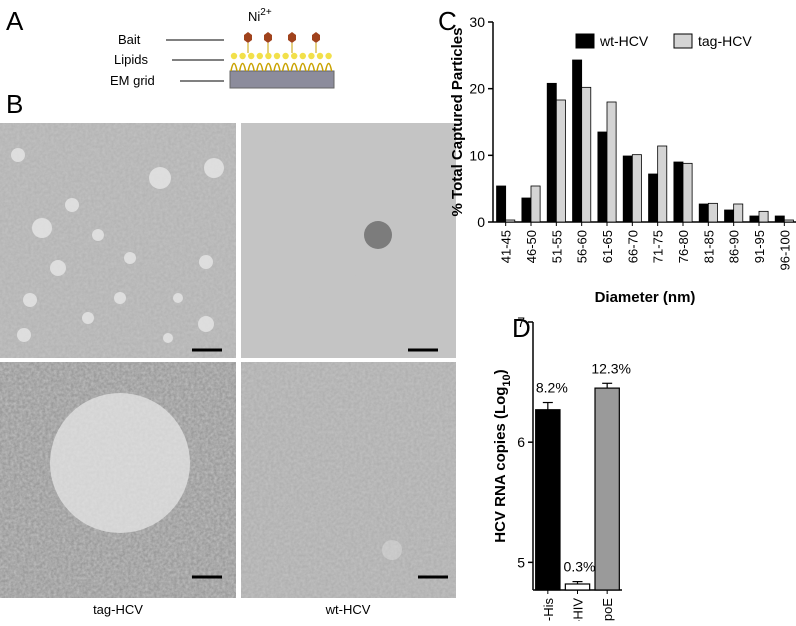 The image size is (796, 626). Describe the element at coordinates (131, 59) in the screenshot. I see `layer-label: Lipids` at that location.